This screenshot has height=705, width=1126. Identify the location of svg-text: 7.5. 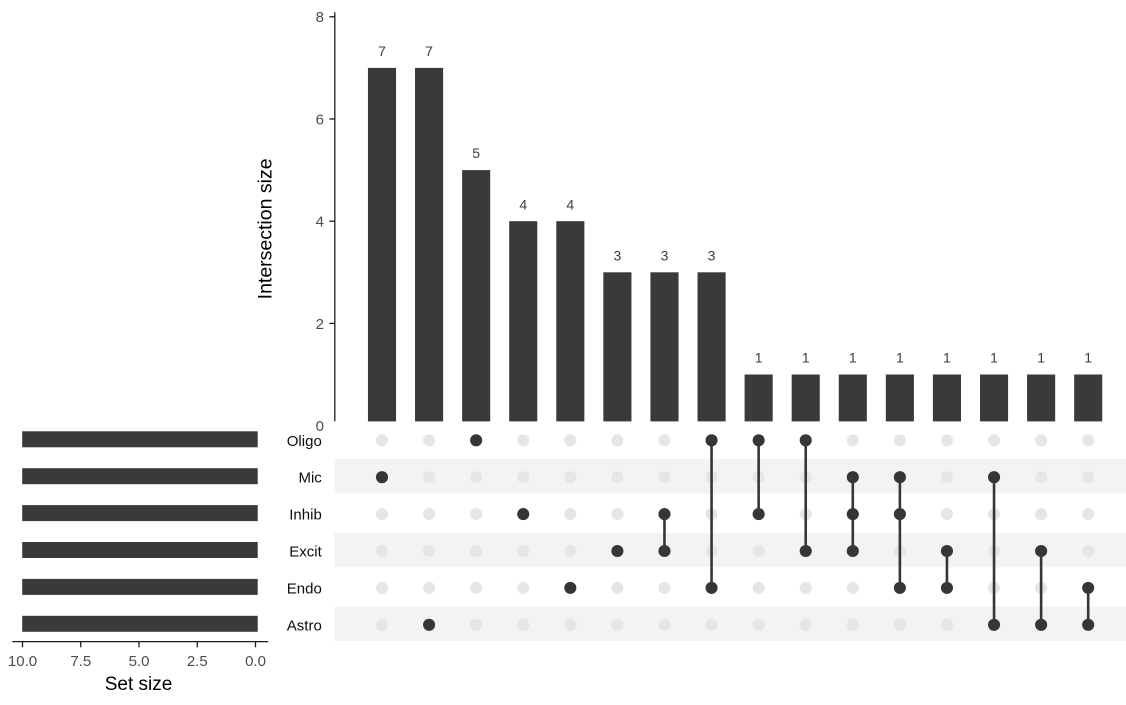
(80, 661).